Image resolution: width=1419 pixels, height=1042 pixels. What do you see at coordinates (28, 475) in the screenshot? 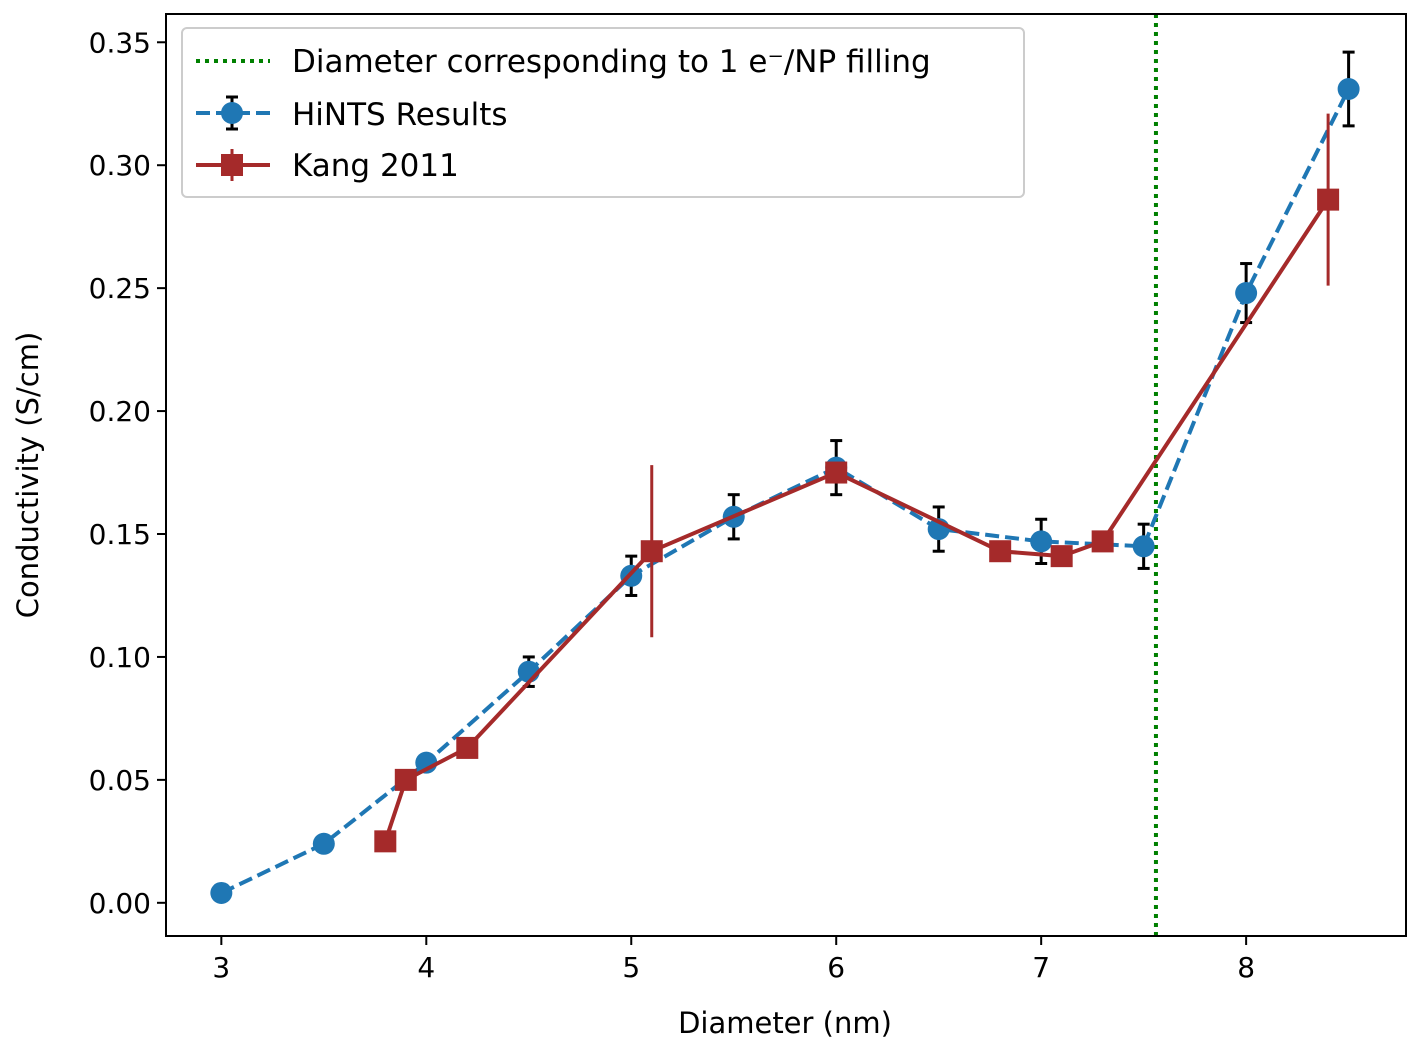
I see `y-axis-title: Conductivity (S/cm)` at bounding box center [28, 475].